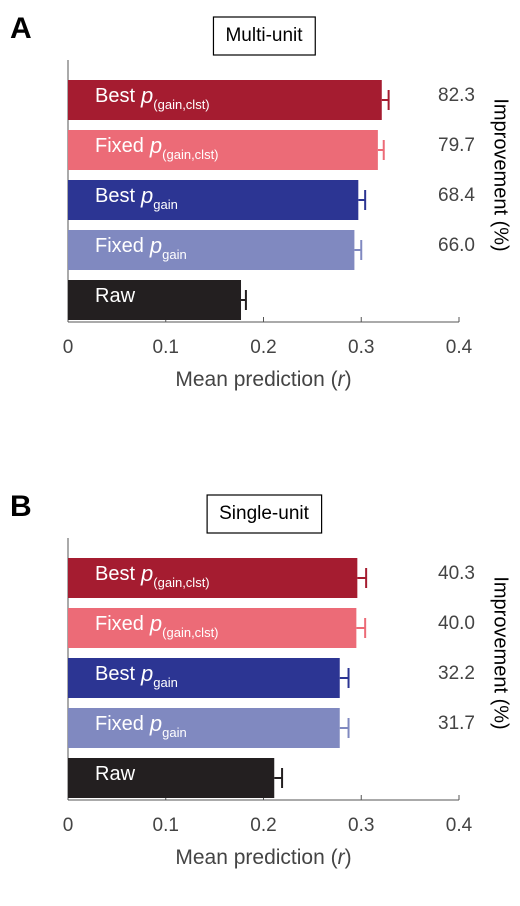  What do you see at coordinates (456, 145) in the screenshot?
I see `improvement-label: 79.7` at bounding box center [456, 145].